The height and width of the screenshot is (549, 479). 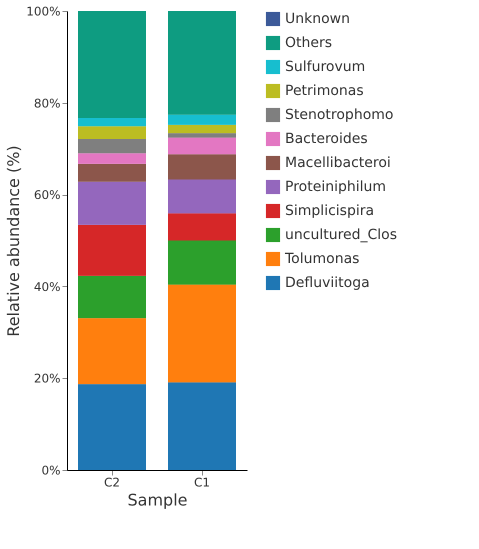 I want to click on y-tick-label: 80%, so click(x=47, y=103).